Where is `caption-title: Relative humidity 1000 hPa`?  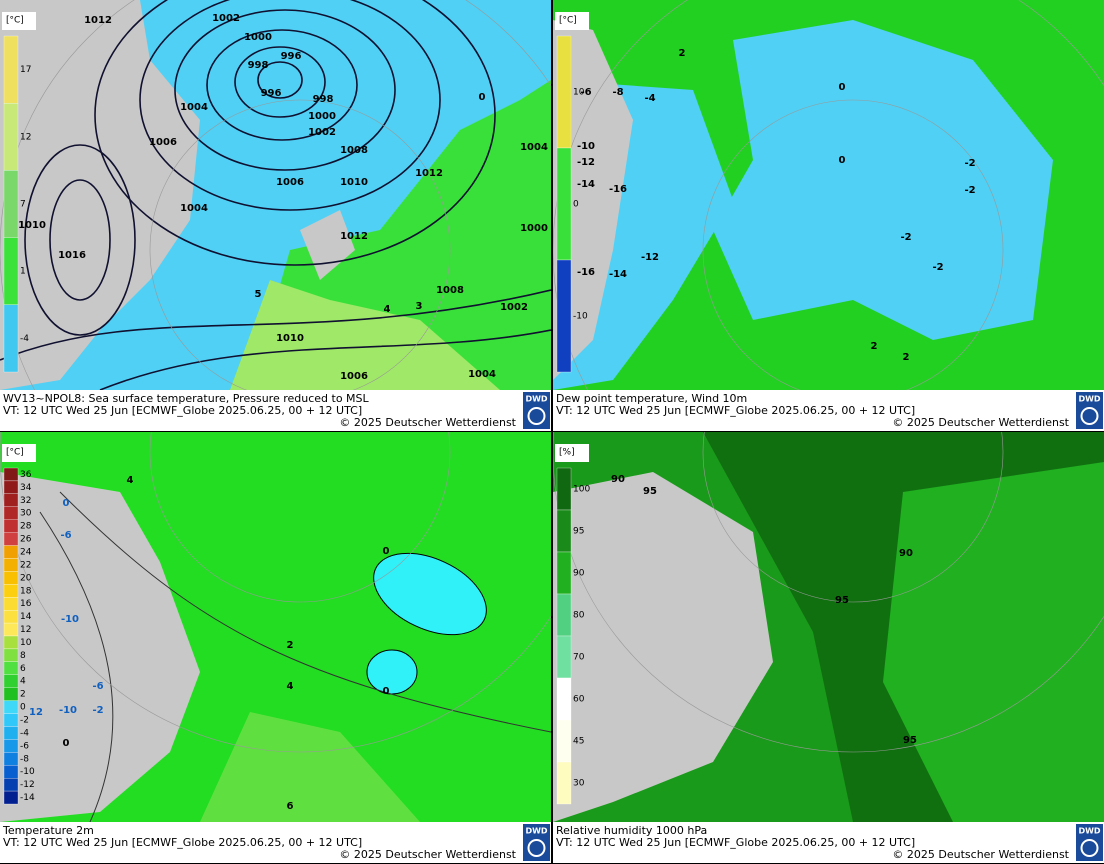
caption-title: Relative humidity 1000 hPa is located at coordinates (631, 830).